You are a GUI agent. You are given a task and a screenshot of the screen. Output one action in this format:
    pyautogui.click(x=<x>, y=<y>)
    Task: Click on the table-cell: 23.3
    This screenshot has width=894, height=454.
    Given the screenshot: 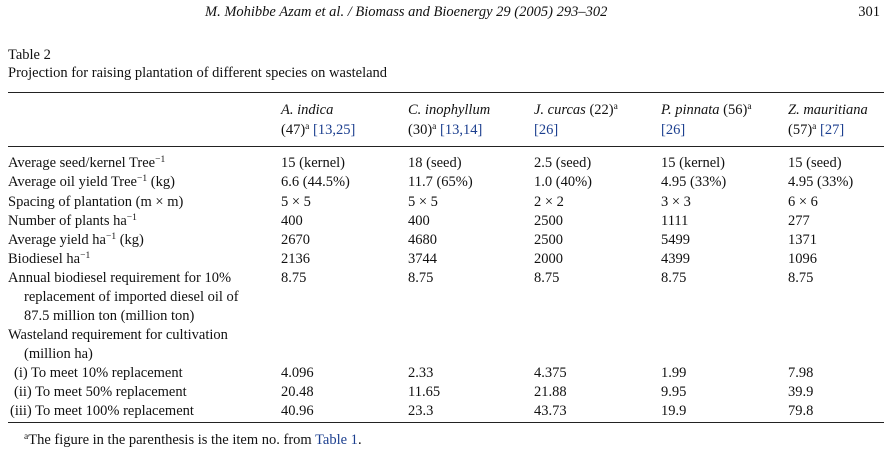 What is the action you would take?
    pyautogui.click(x=421, y=411)
    